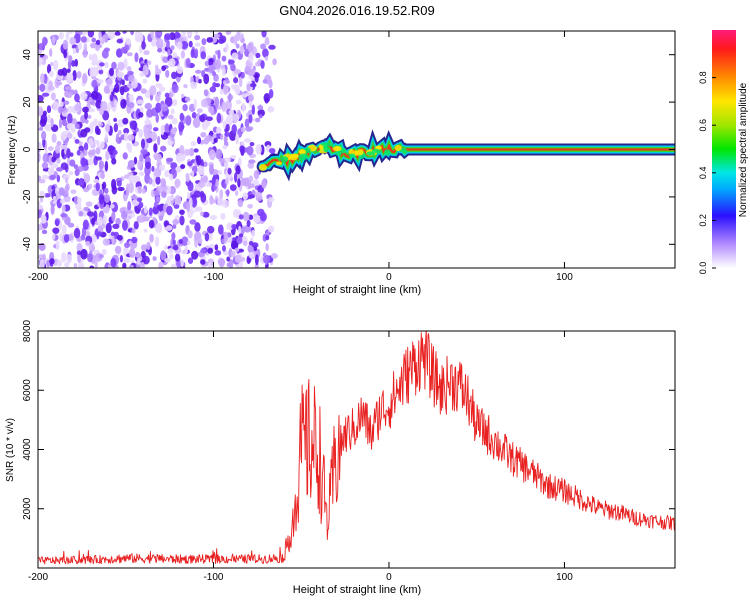 Image resolution: width=750 pixels, height=600 pixels. Describe the element at coordinates (357, 290) in the screenshot. I see `spectrogram-xlabel: Height of straight line (km)` at that location.